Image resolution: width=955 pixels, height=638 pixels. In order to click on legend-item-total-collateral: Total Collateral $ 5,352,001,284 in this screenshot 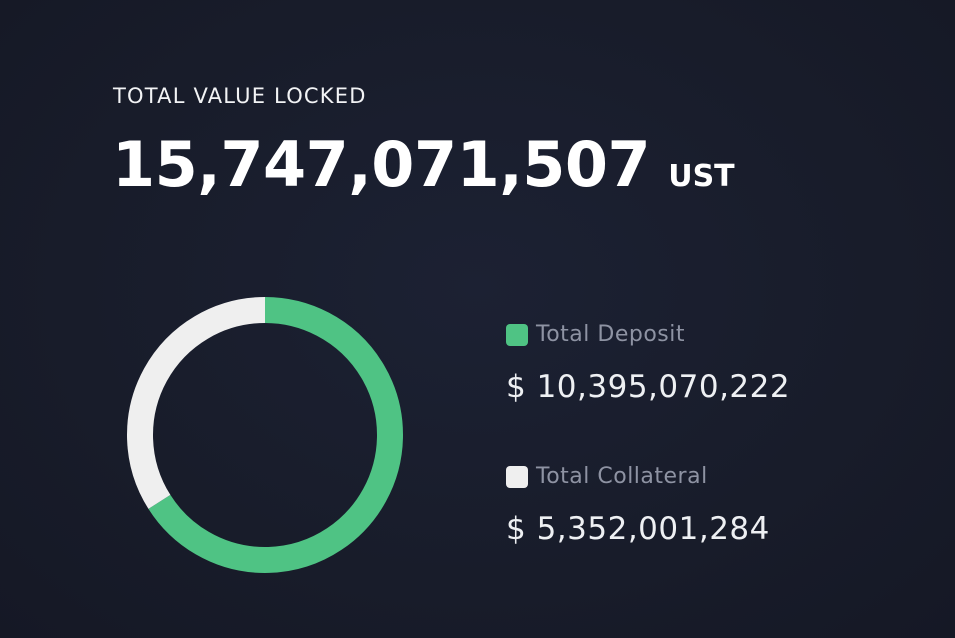, I will do `click(638, 505)`.